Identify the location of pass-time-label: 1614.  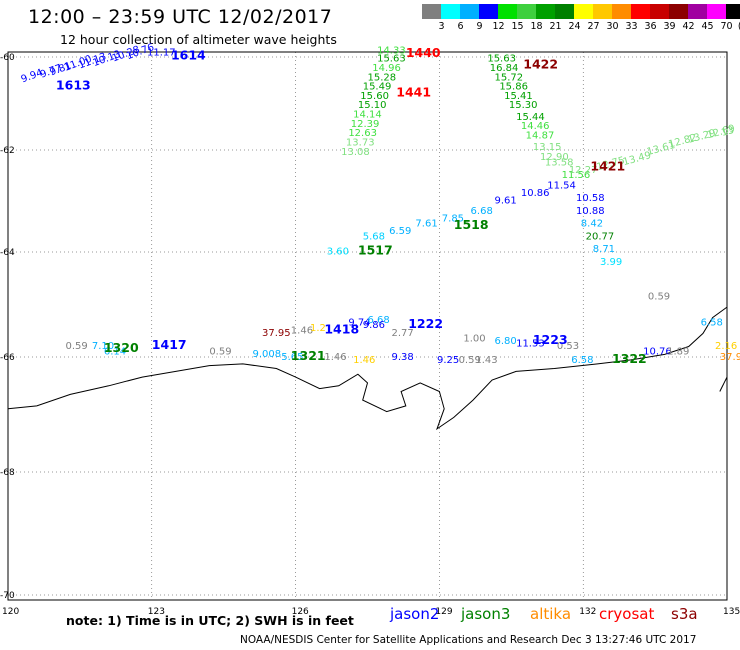
(188, 54).